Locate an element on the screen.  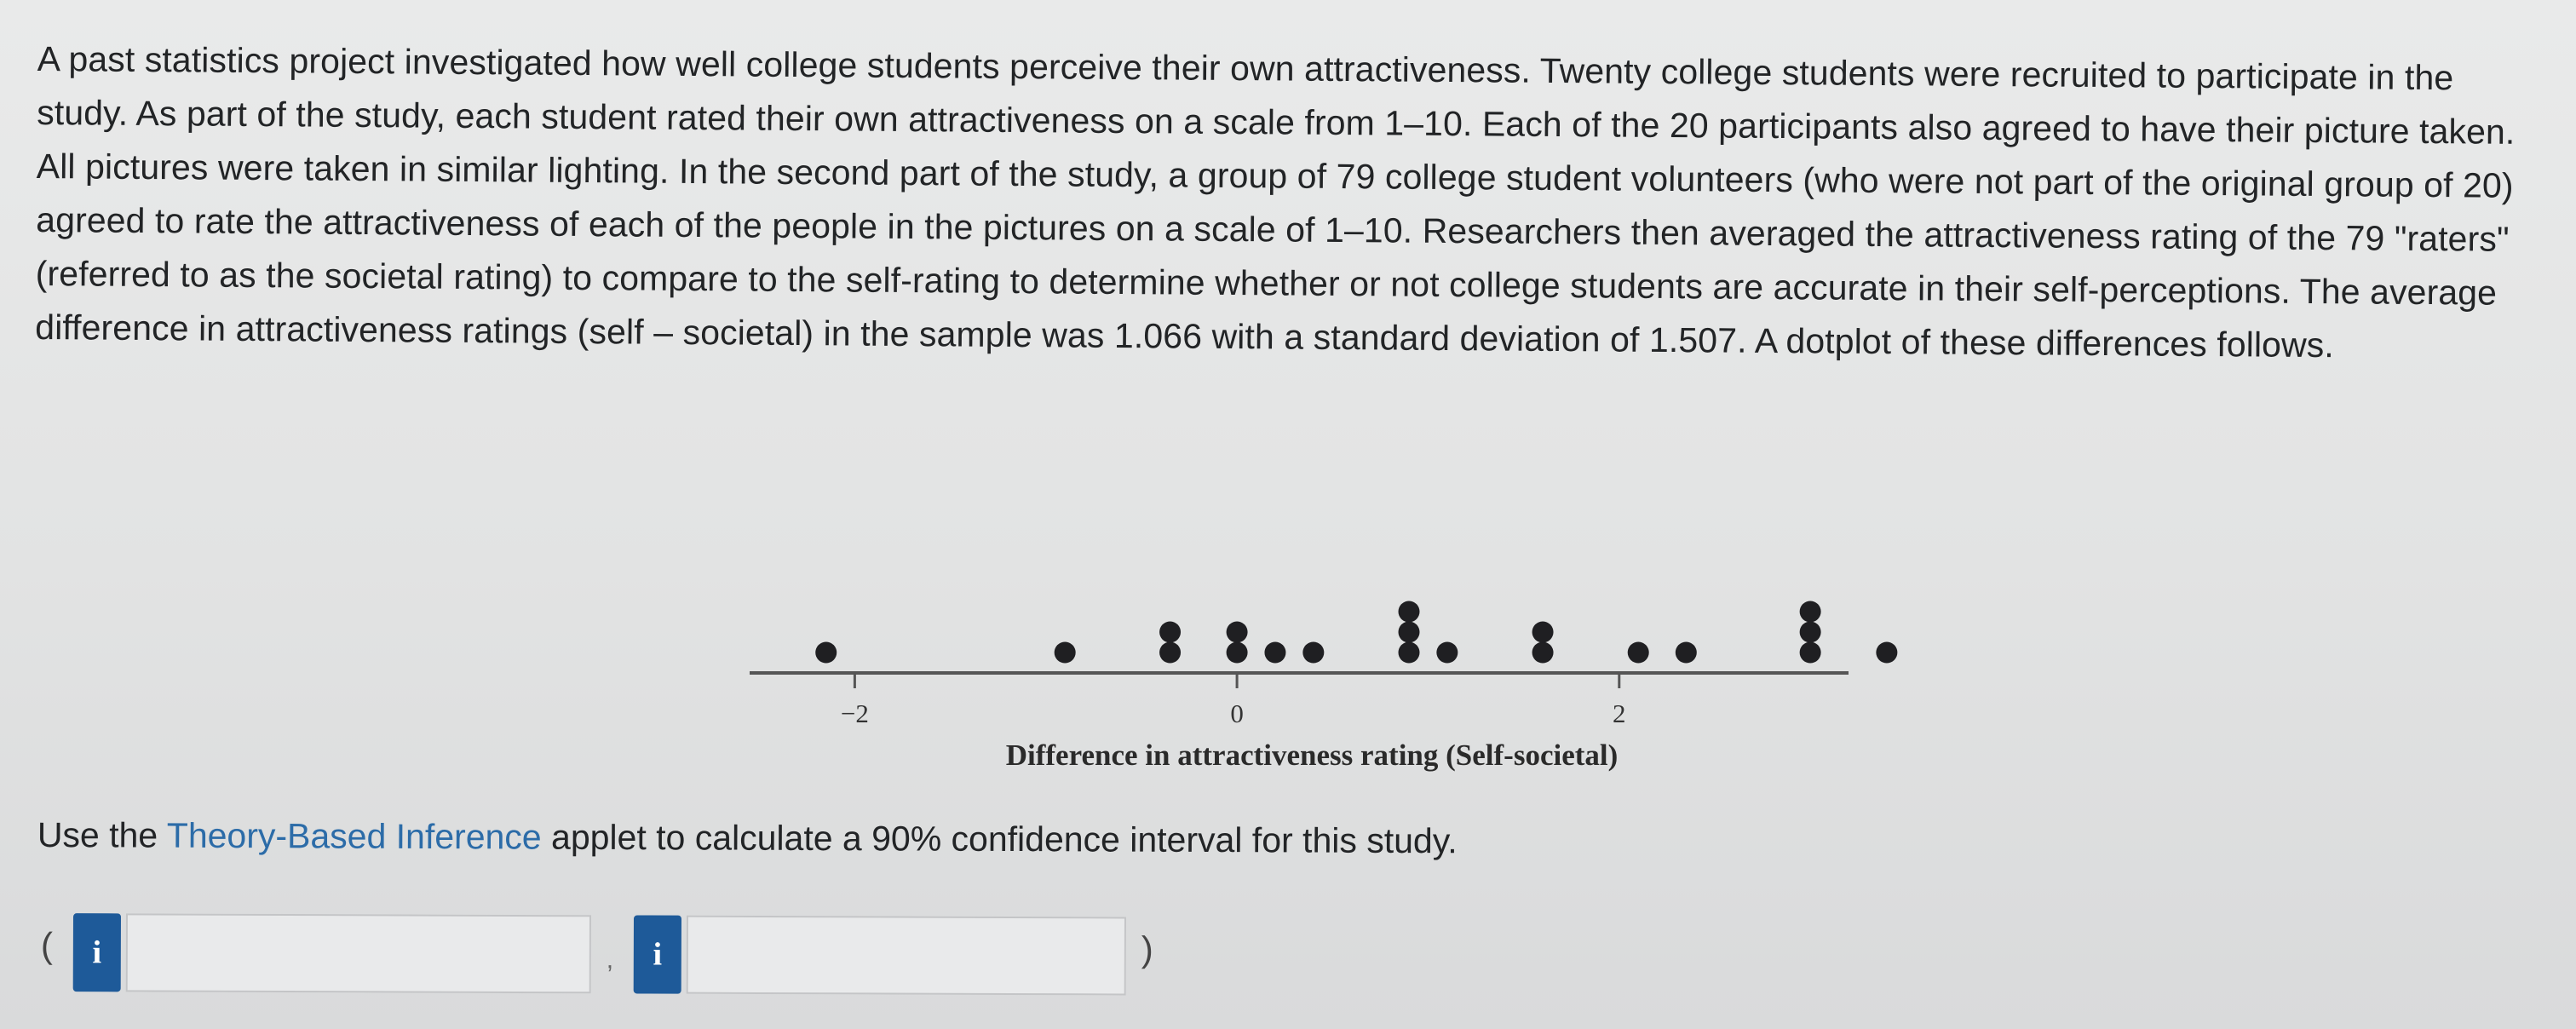
x-tick-label: −2 is located at coordinates (855, 713).